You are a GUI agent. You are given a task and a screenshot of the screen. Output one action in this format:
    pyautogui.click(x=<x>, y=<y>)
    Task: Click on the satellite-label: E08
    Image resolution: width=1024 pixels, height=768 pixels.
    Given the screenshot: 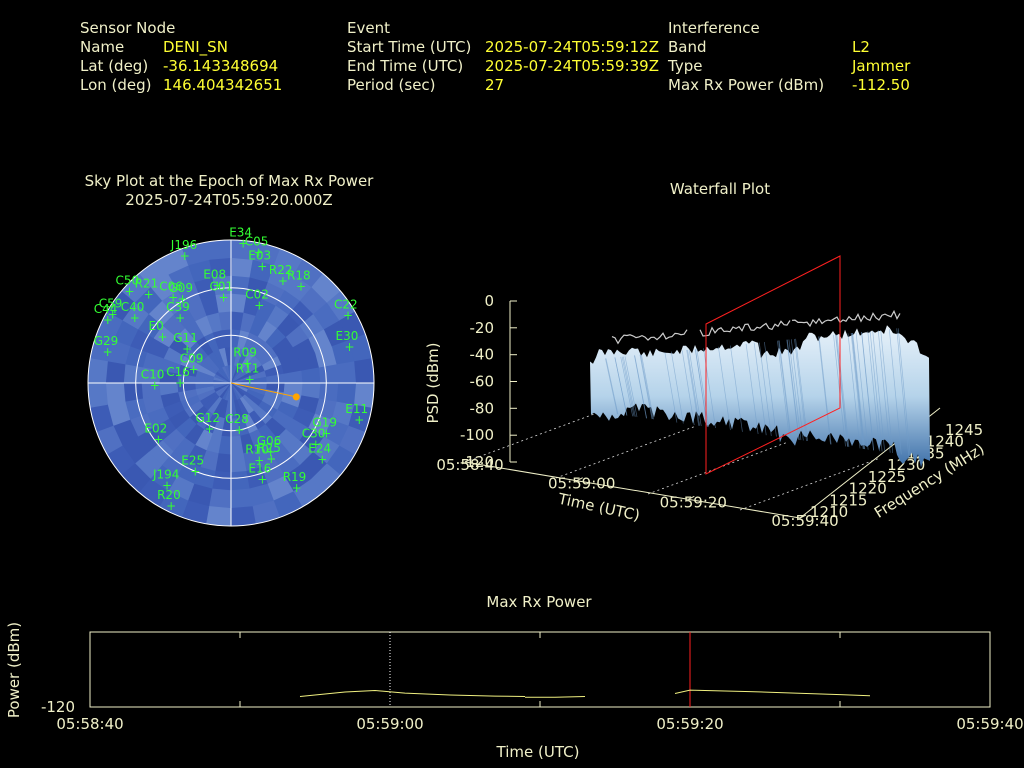 What is the action you would take?
    pyautogui.click(x=214, y=274)
    